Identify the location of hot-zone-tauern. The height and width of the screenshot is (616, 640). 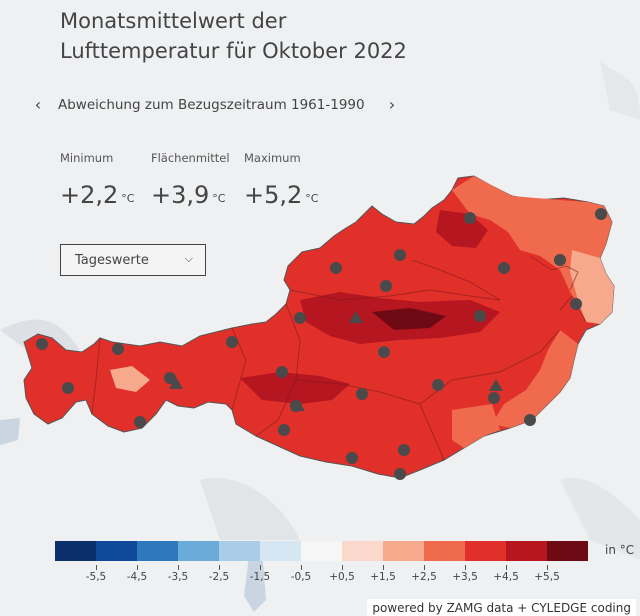
(295, 388).